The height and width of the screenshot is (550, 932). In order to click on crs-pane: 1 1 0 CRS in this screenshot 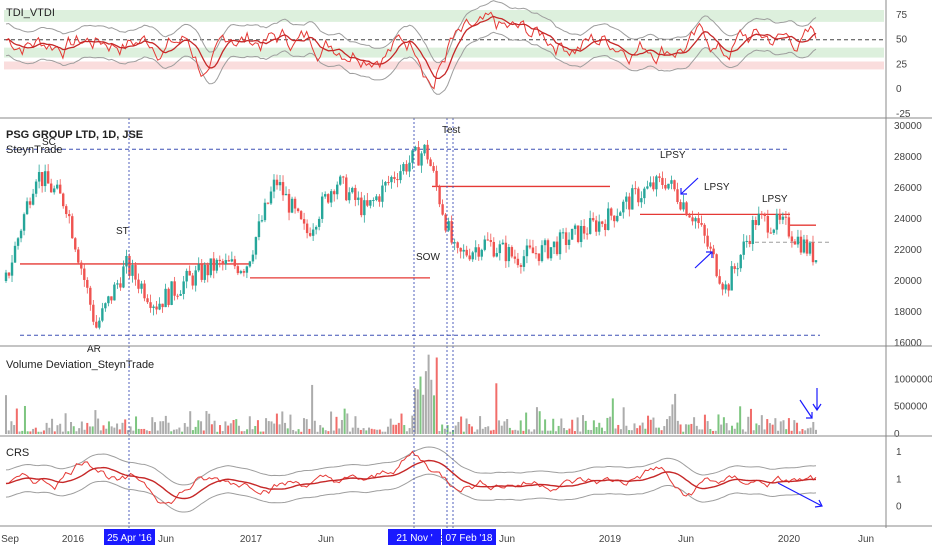, I will do `click(453, 479)`.